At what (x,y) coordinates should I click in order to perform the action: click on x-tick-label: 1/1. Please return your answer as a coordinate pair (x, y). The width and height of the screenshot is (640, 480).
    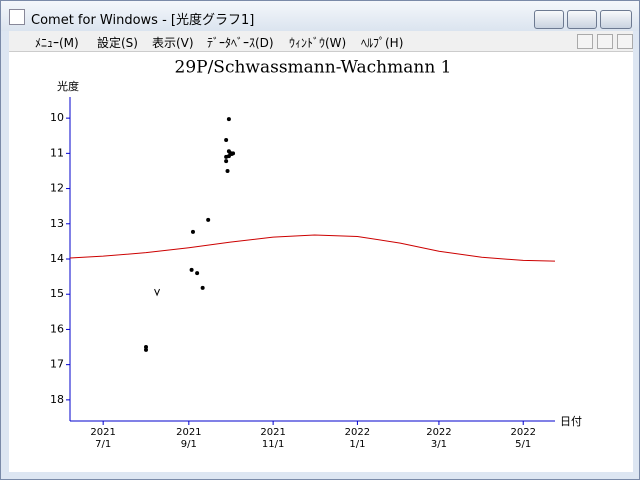
    Looking at the image, I should click on (357, 444).